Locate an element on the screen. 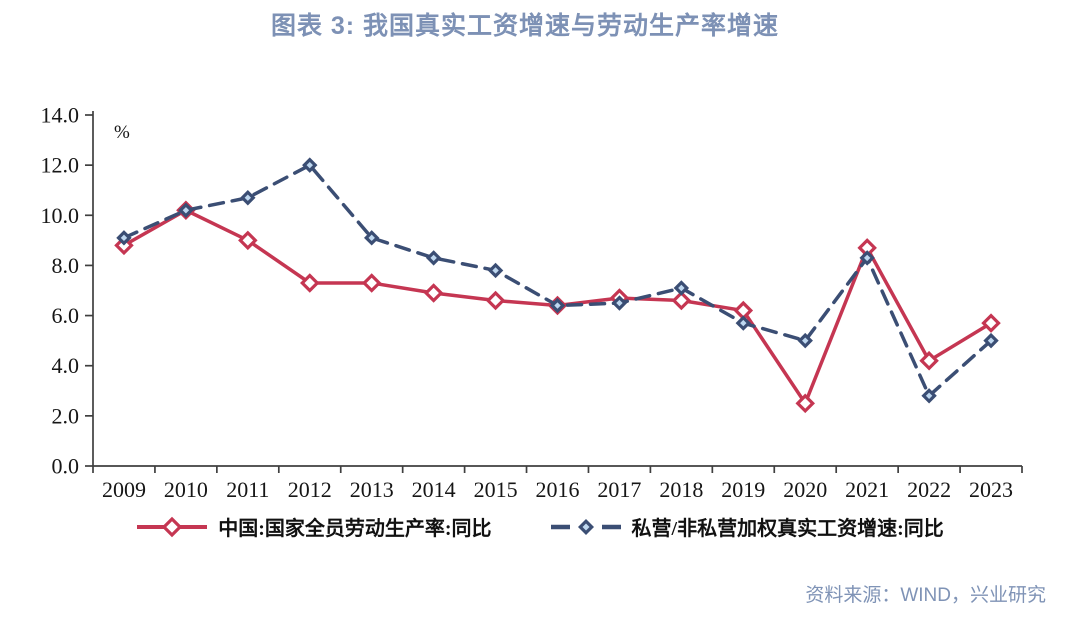  svg-text: 2021 is located at coordinates (867, 489).